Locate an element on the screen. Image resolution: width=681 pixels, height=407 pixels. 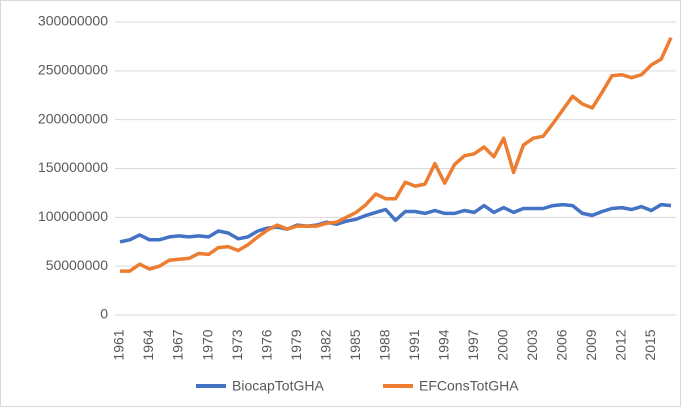
x-tick-label: 2000 is located at coordinates (502, 344).